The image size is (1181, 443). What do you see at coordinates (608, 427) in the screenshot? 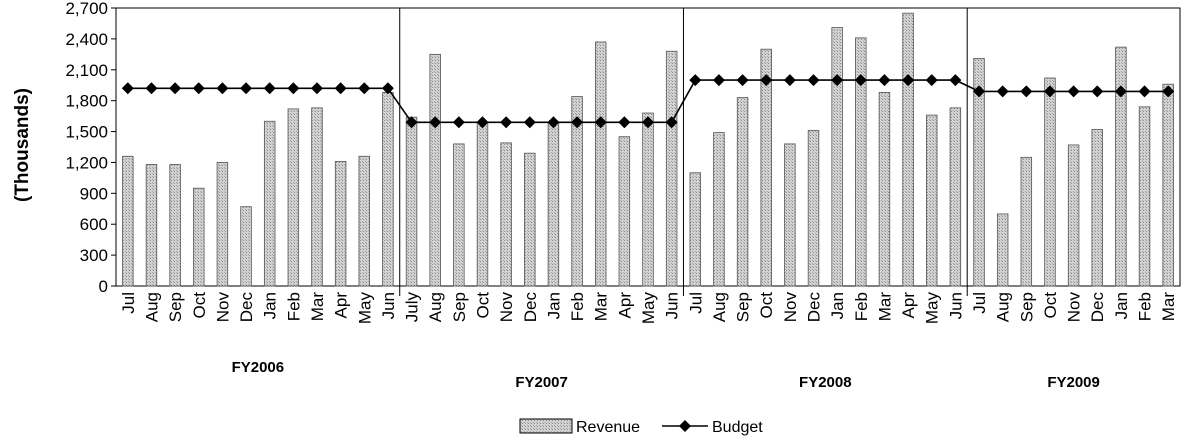
I see `legend-revenue-label: Revenue` at bounding box center [608, 427].